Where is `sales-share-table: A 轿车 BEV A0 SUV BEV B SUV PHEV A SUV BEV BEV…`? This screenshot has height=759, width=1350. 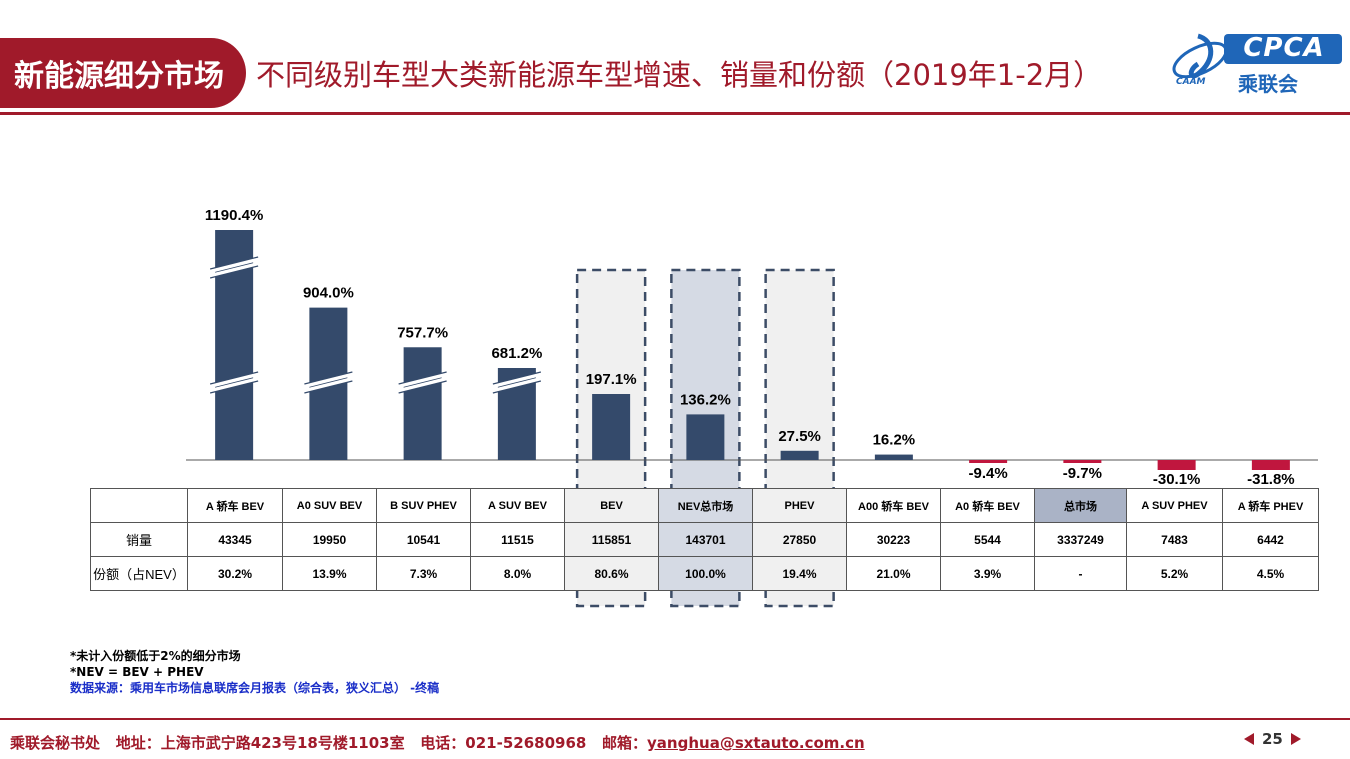
sales-share-table: A 轿车 BEV A0 SUV BEV B SUV PHEV A SUV BEV BEV… is located at coordinates (704, 539).